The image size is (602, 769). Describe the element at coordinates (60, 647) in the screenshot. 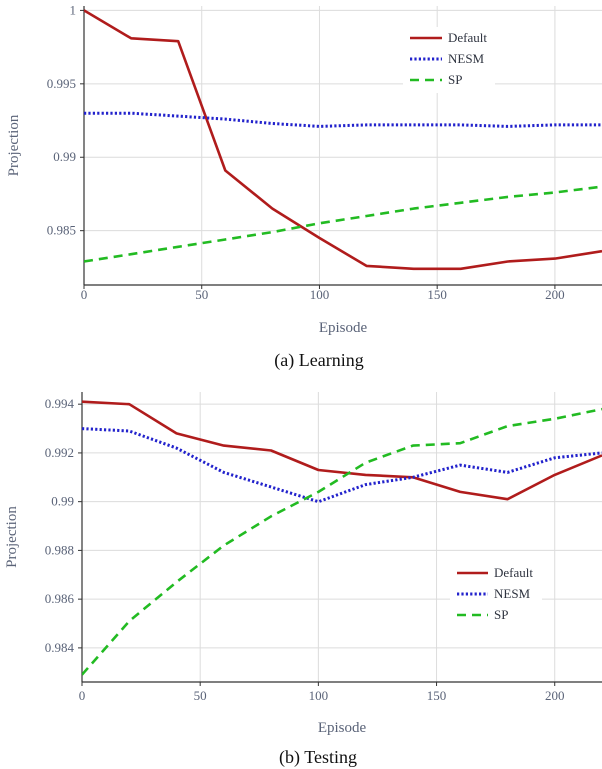

I see `y-tick-label: 0.984` at that location.